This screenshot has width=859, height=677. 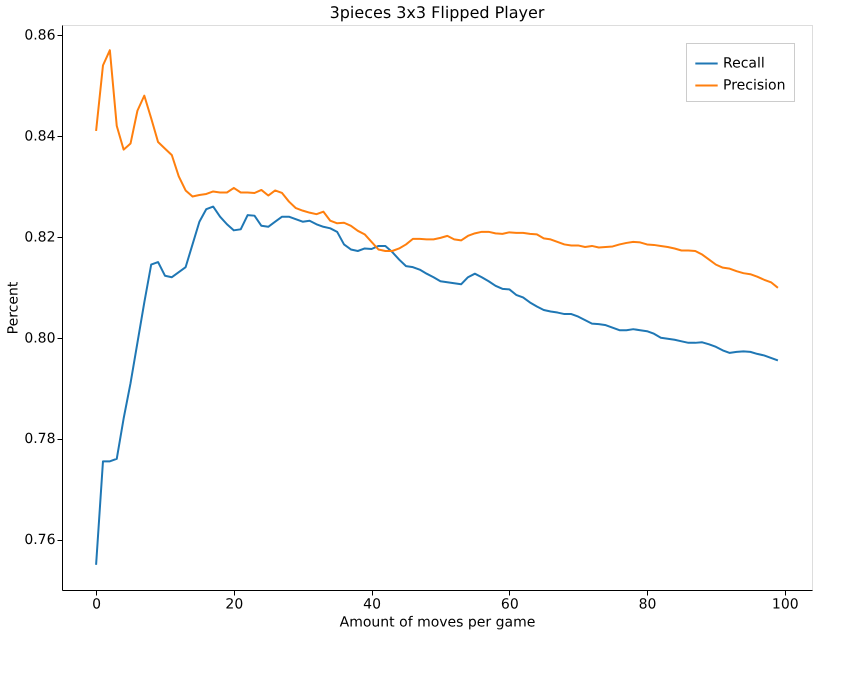 What do you see at coordinates (647, 604) in the screenshot?
I see `x-tick-label: 80` at bounding box center [647, 604].